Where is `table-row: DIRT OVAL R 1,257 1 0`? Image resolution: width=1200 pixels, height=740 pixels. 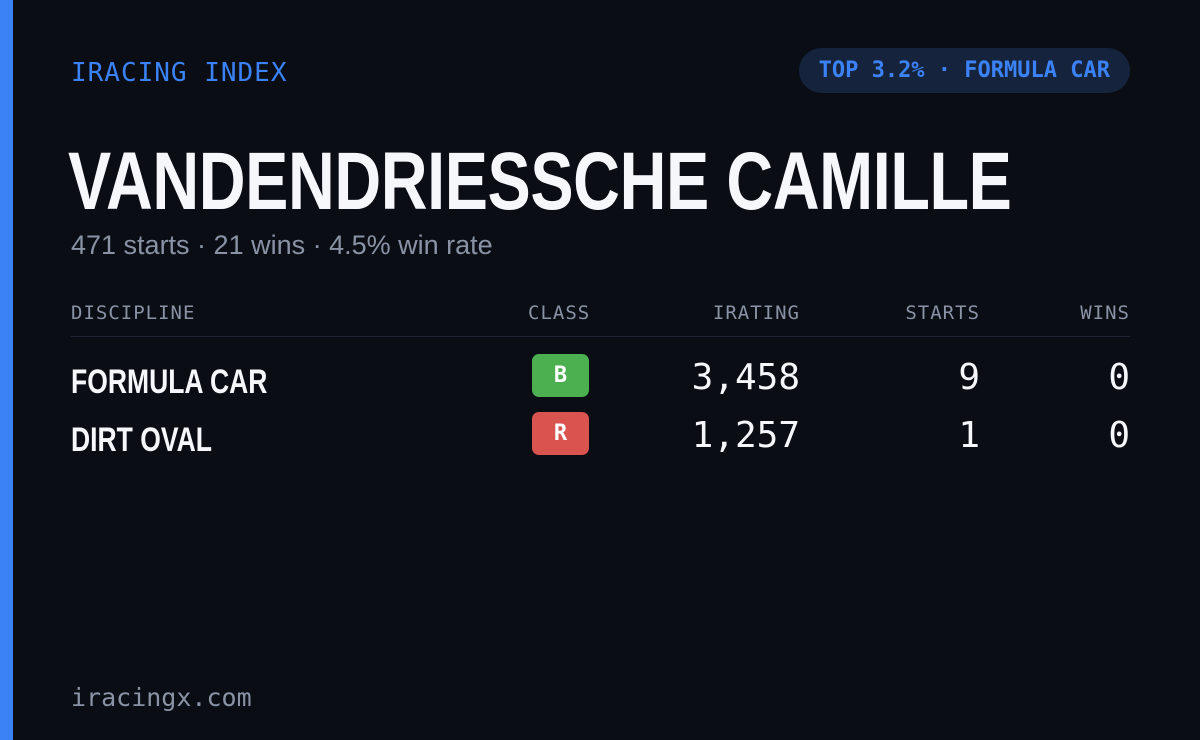 table-row: DIRT OVAL R 1,257 1 0 is located at coordinates (600, 436).